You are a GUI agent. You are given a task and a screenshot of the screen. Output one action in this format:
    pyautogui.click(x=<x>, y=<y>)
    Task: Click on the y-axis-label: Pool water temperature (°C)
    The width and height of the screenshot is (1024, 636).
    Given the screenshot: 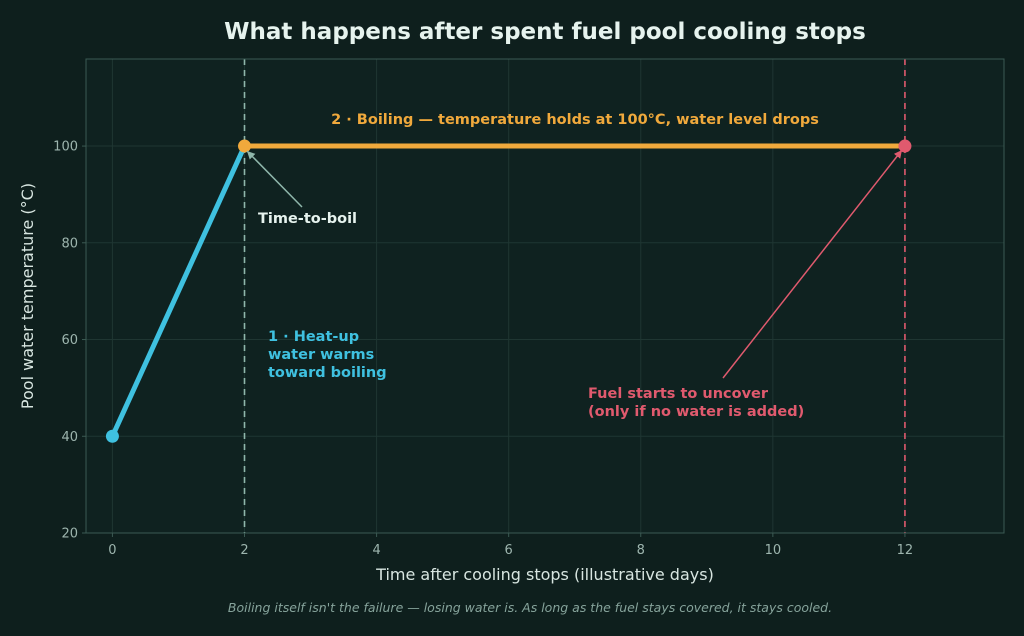 What is the action you would take?
    pyautogui.click(x=27, y=296)
    